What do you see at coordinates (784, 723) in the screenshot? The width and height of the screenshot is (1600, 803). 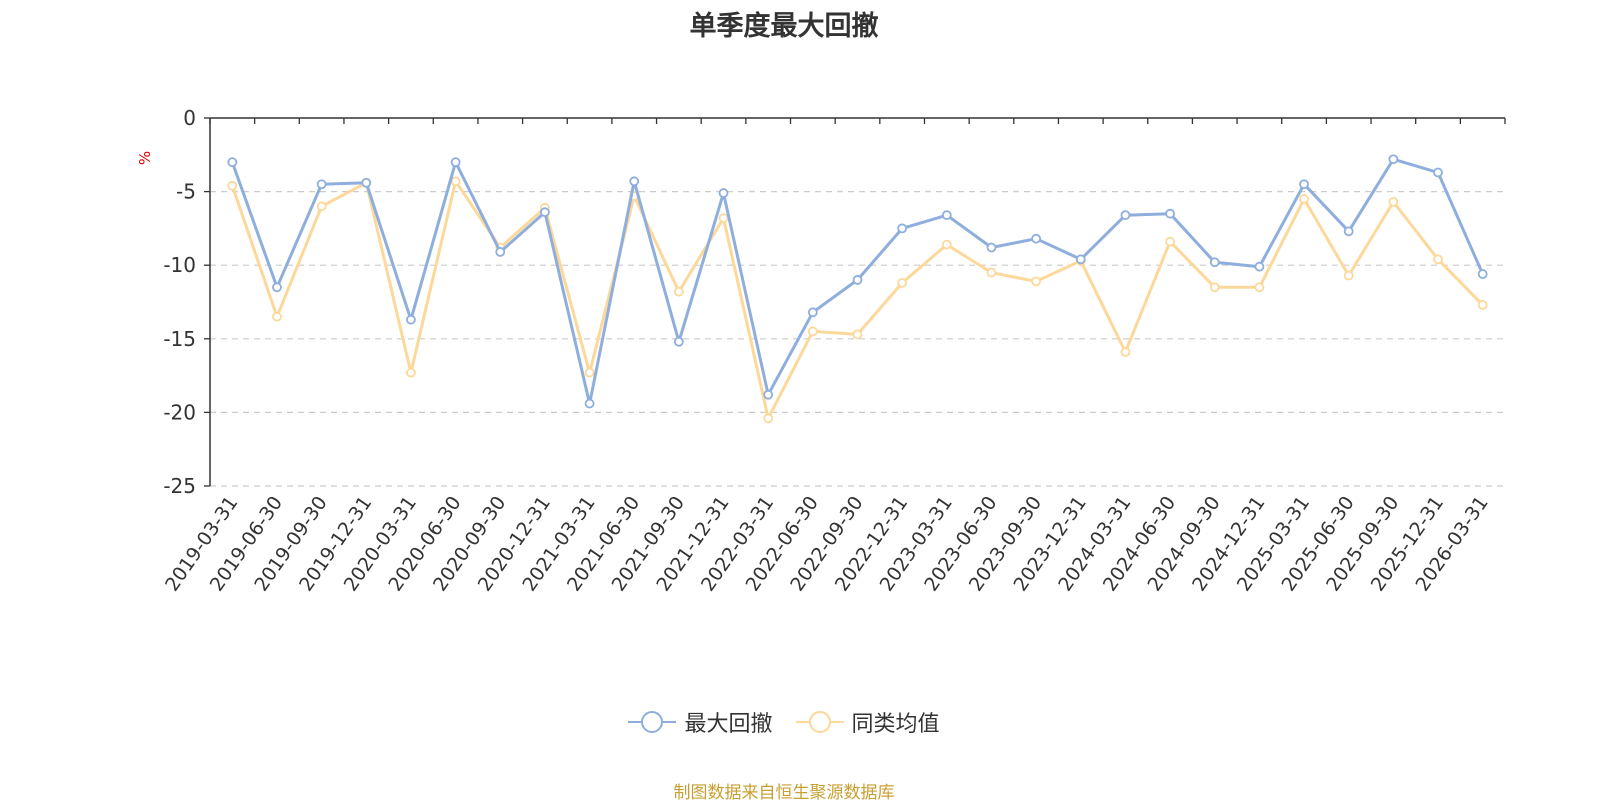 I see `legend: 最大回撤 同类均值` at bounding box center [784, 723].